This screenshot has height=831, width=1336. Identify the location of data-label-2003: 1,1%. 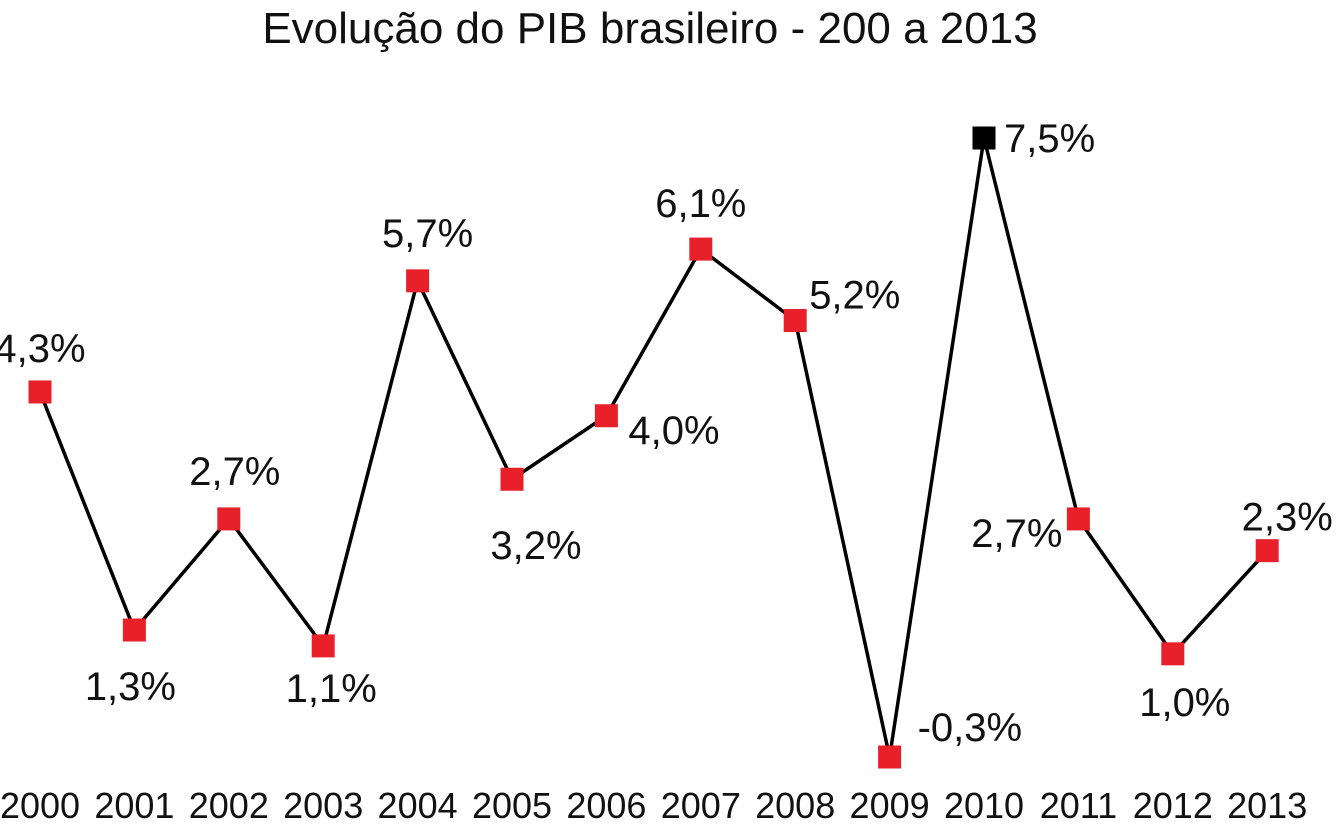
(331, 689).